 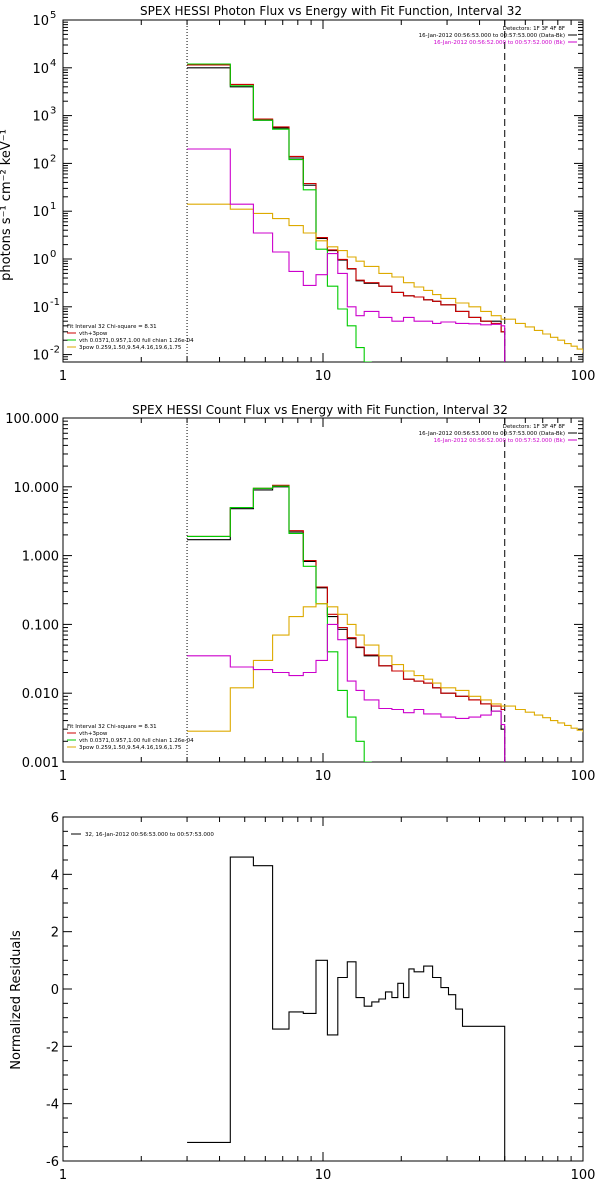 What do you see at coordinates (55, 350) in the screenshot?
I see `y-tick-exponent: -2` at bounding box center [55, 350].